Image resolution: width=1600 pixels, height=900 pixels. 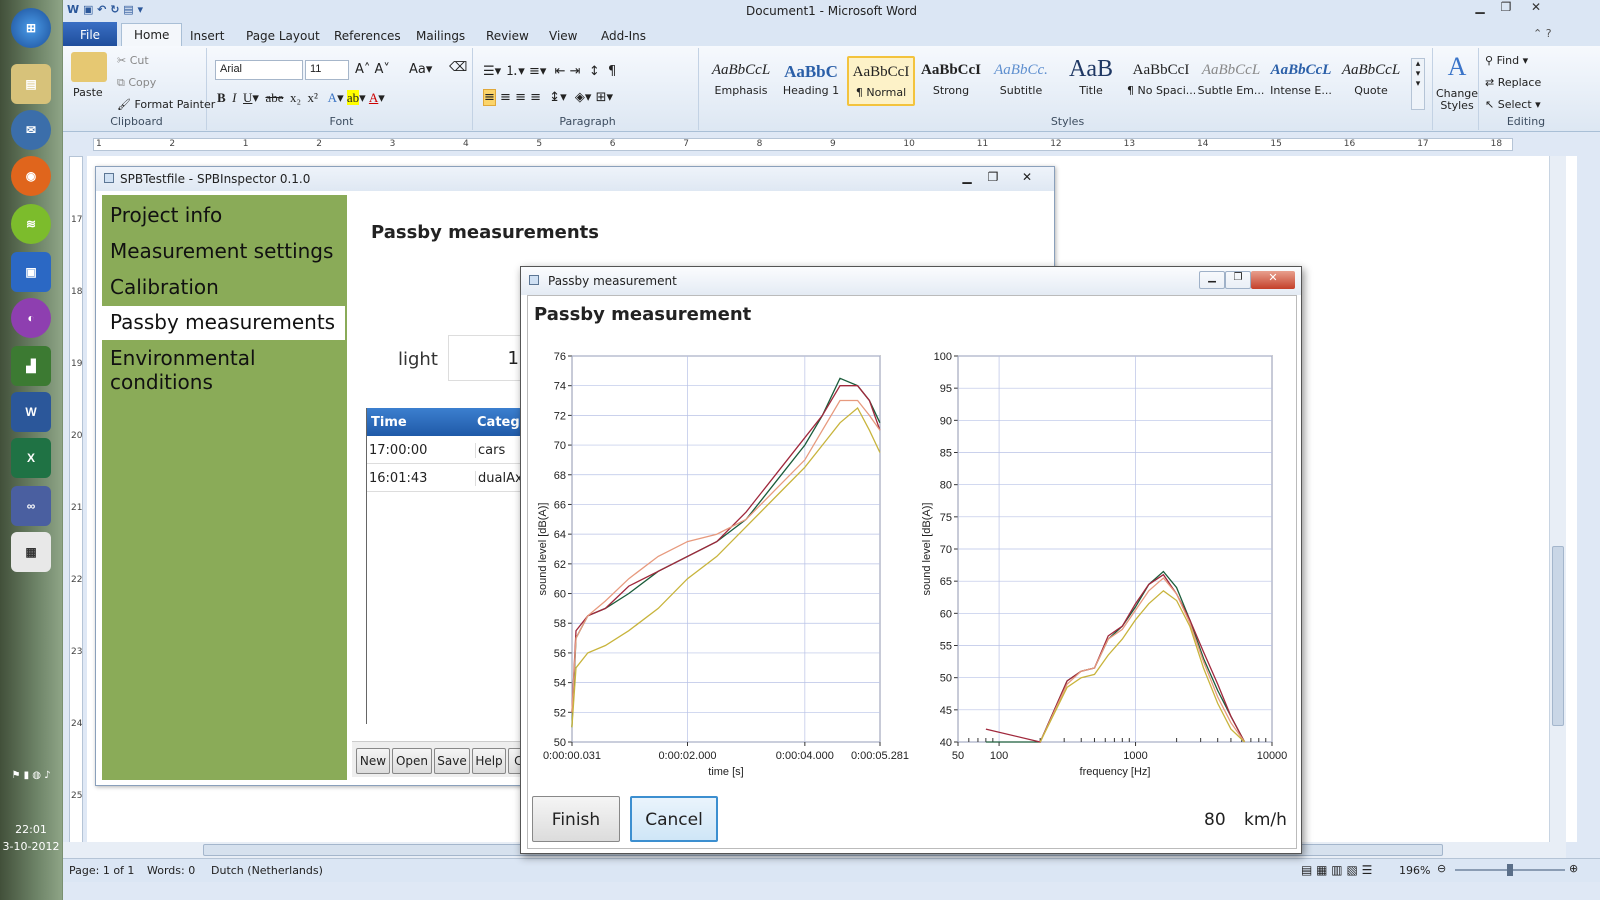 What do you see at coordinates (90, 34) in the screenshot?
I see `tab-file: File` at bounding box center [90, 34].